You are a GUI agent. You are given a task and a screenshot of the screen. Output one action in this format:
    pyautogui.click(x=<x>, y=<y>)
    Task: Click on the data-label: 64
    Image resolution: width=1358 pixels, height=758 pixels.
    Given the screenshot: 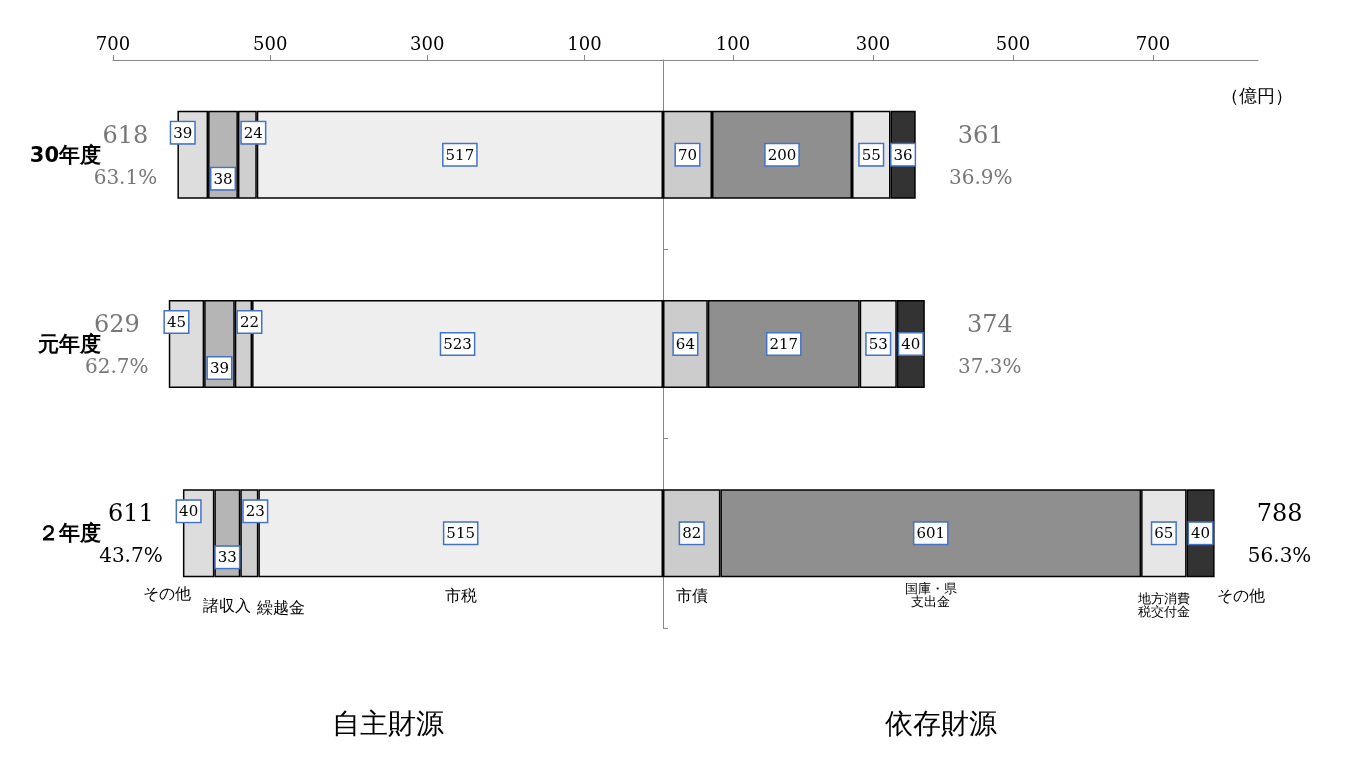 What is the action you would take?
    pyautogui.click(x=685, y=344)
    